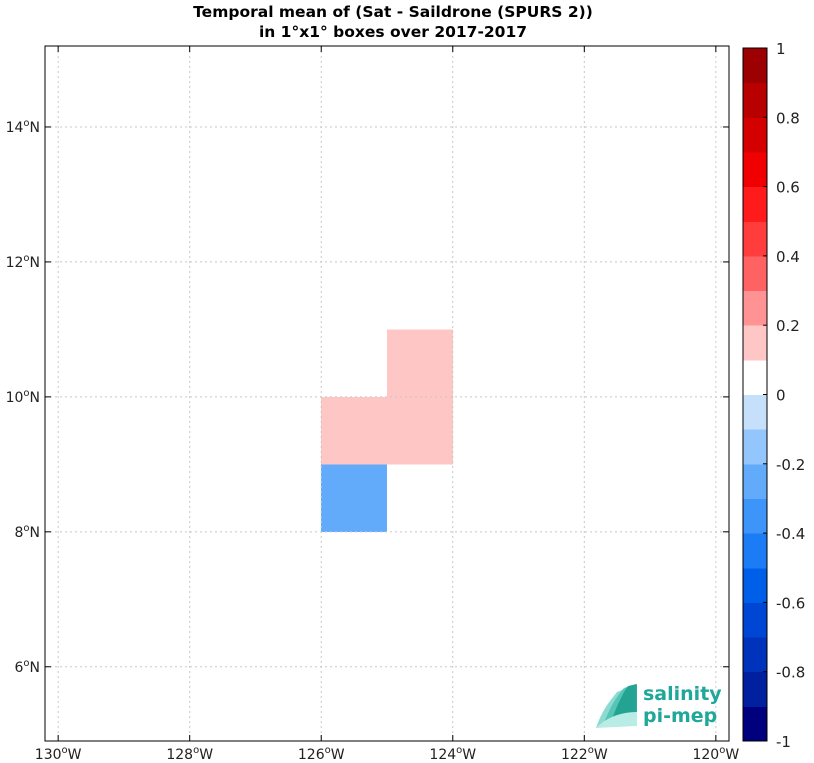 The width and height of the screenshot is (814, 763). What do you see at coordinates (321, 754) in the screenshot?
I see `x-tick-label-2: 126oW` at bounding box center [321, 754].